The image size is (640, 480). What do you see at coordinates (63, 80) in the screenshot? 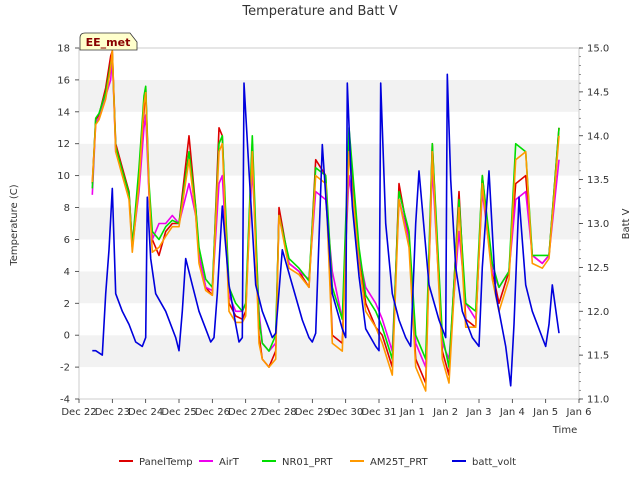
I see `y-tick-label: 16` at bounding box center [63, 80].